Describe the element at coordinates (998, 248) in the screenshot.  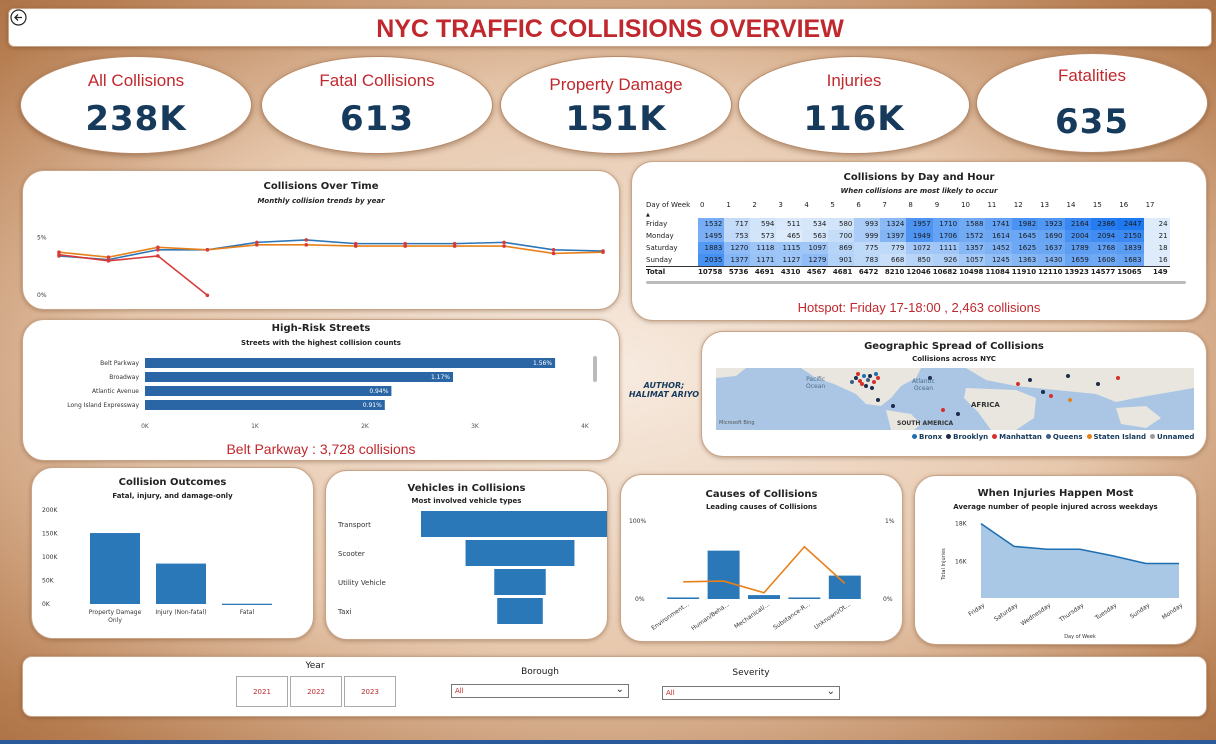
I see `heatmap-cell: 1452` at that location.